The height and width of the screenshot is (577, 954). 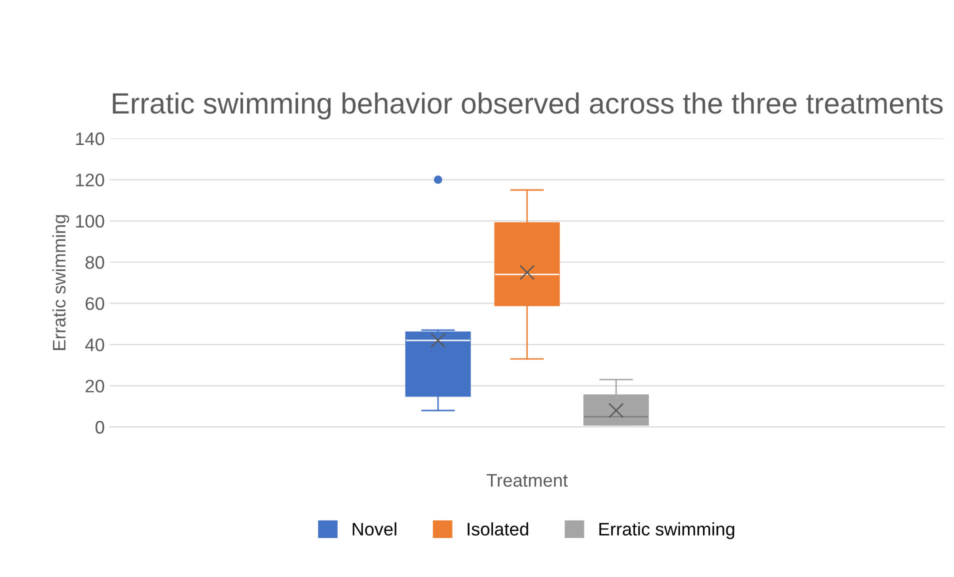 I want to click on y-tick-label: 140, so click(x=90, y=139).